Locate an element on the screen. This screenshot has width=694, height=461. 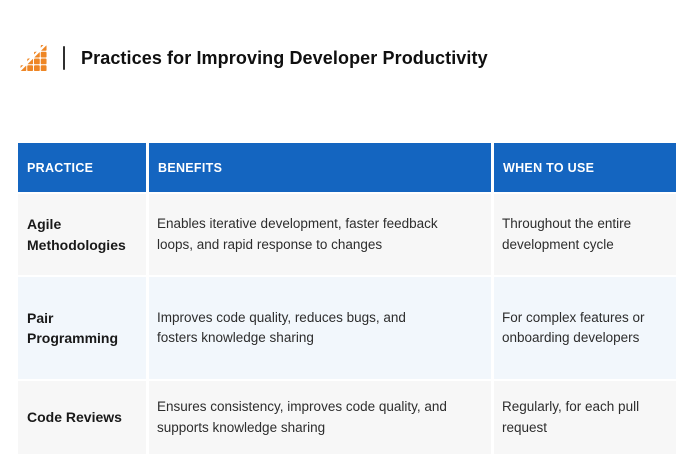
table-cell-when-to-use: Regularly, for each pull request is located at coordinates (585, 417).